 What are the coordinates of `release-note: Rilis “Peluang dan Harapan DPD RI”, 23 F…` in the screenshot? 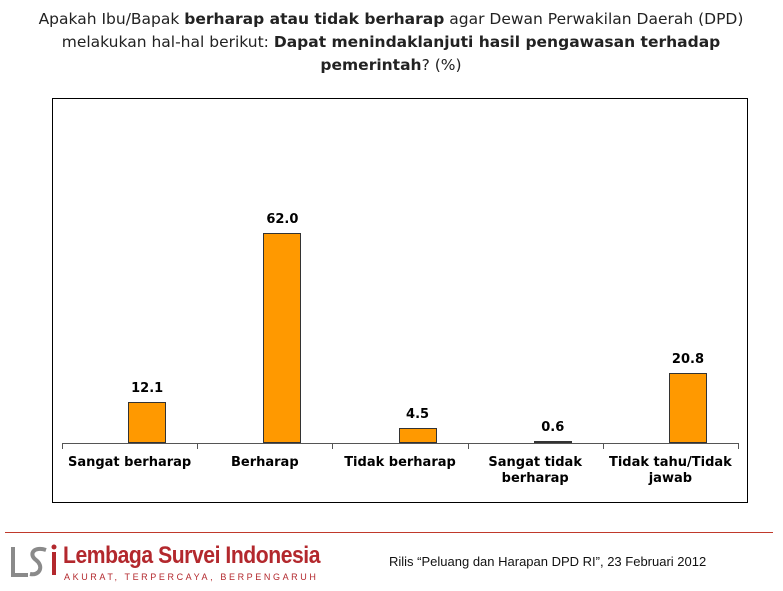 It's located at (548, 561).